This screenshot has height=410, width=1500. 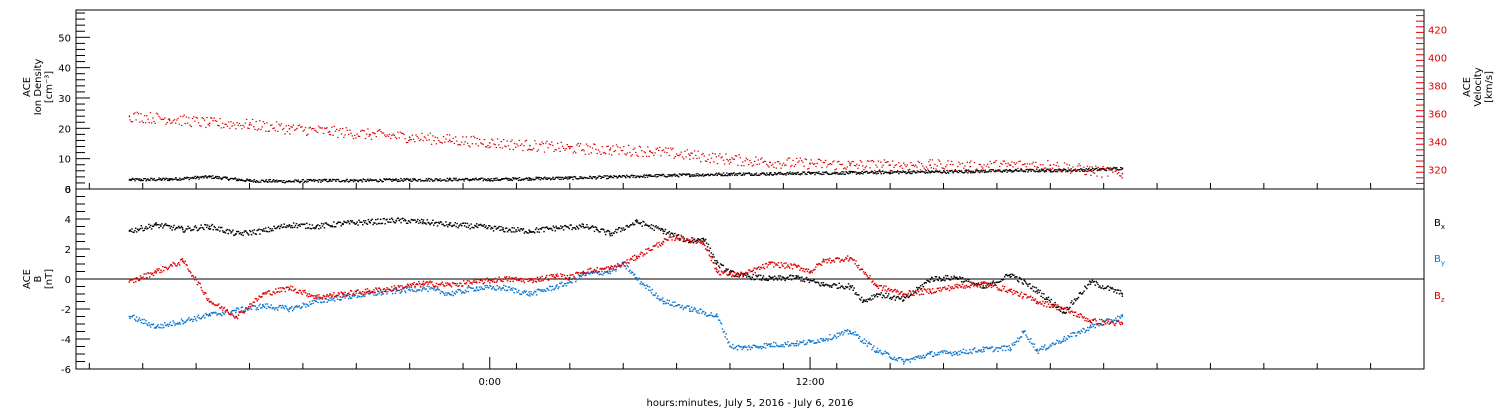 What do you see at coordinates (663, 301) in the screenshot?
I see `field-dot-by-point` at bounding box center [663, 301].